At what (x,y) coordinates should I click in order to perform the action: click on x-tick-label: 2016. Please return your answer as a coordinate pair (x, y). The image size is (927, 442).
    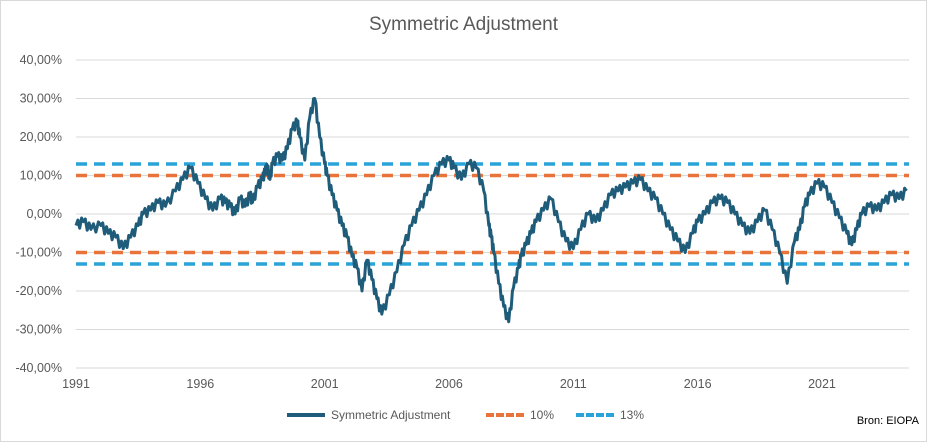
    Looking at the image, I should click on (698, 384).